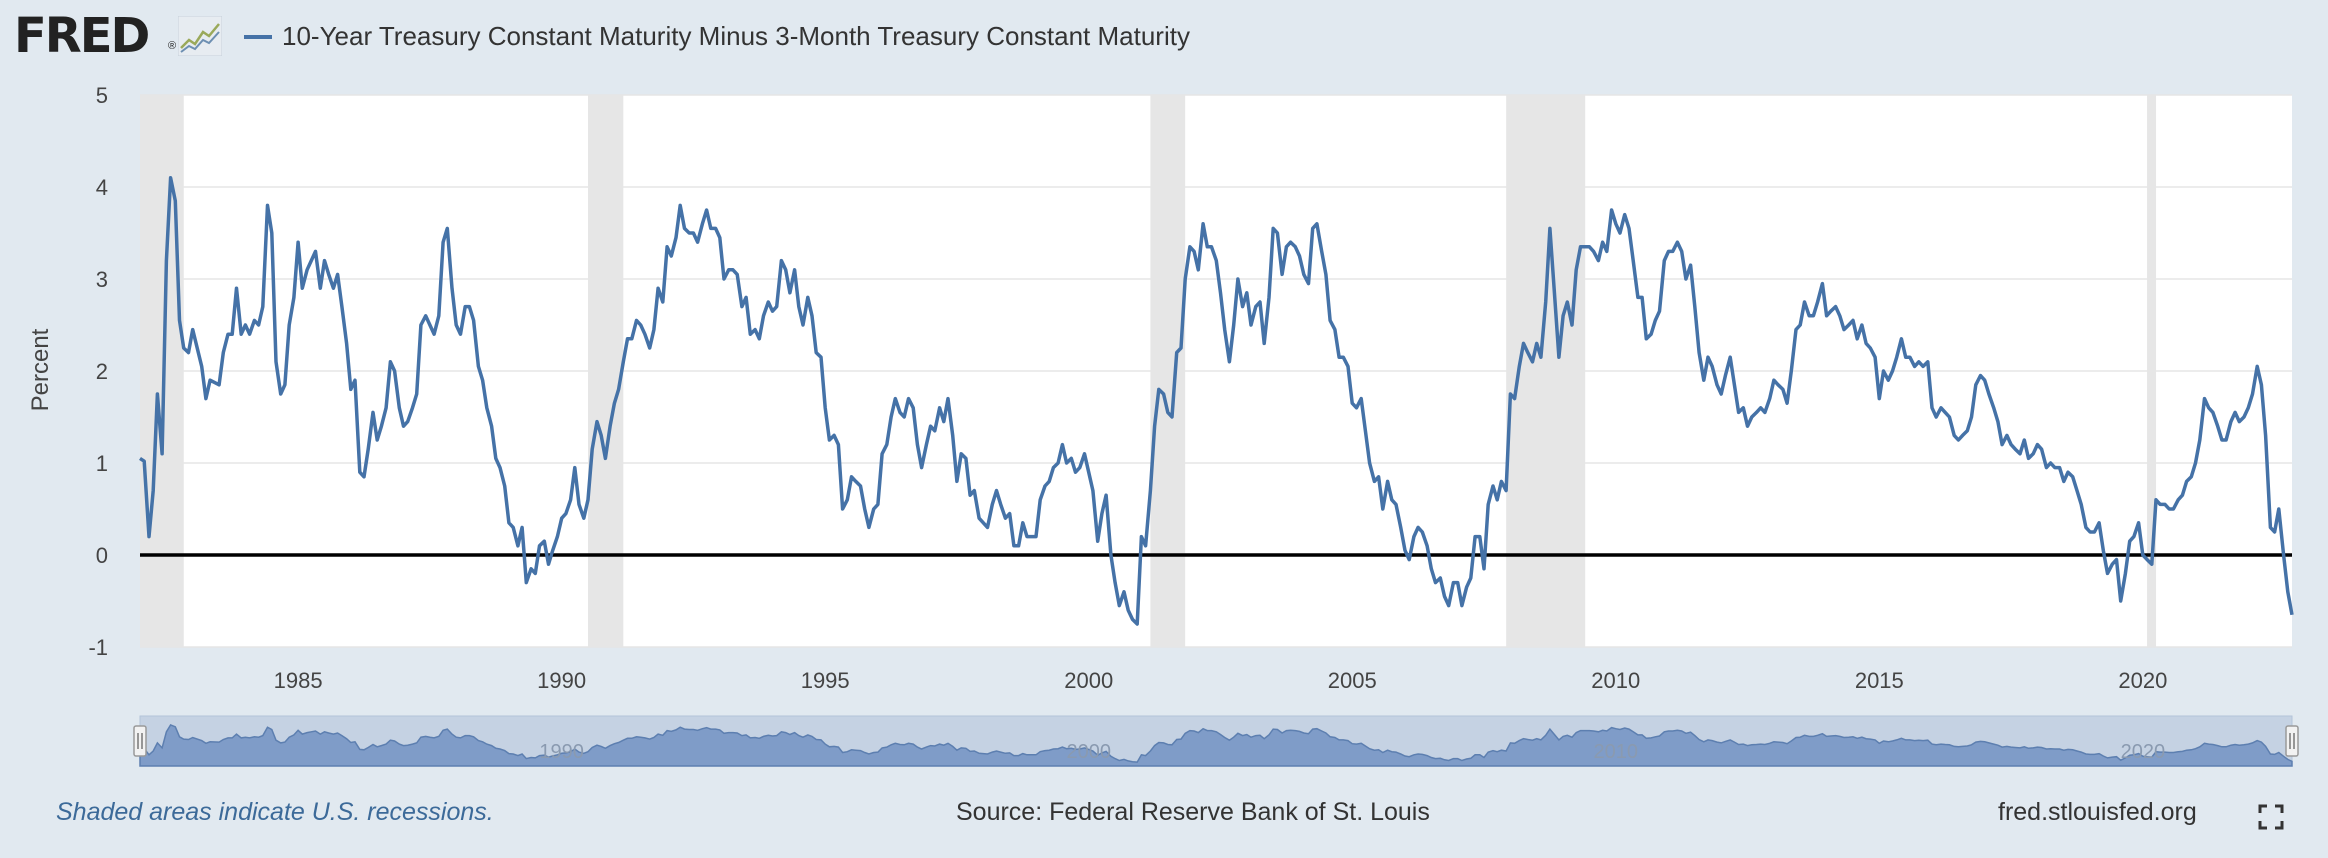 This screenshot has width=2328, height=858. I want to click on navigator-handle-right, so click(2292, 741).